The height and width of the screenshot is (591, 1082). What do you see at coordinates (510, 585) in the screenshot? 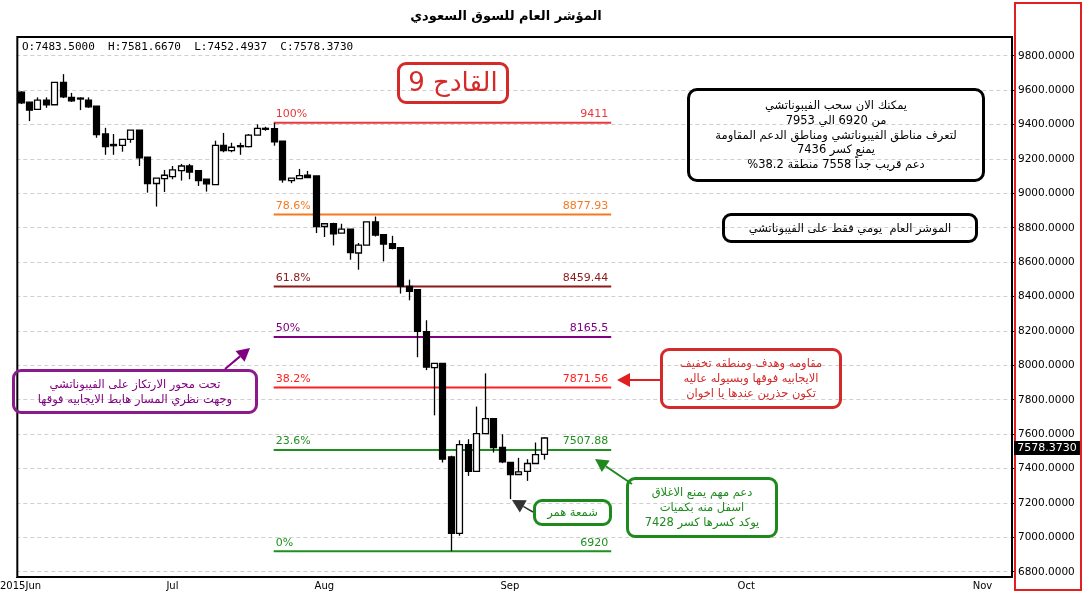
I see `x-tick-label: Sep` at bounding box center [510, 585].